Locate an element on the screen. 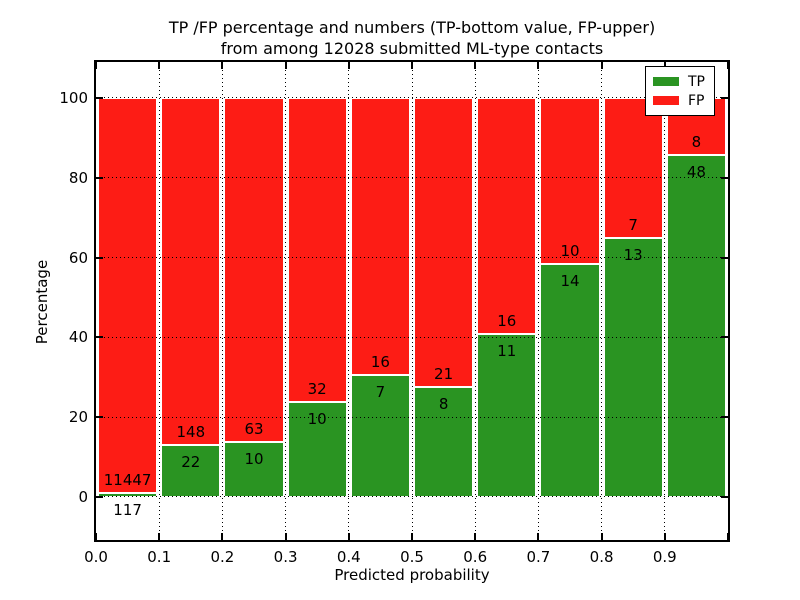 The width and height of the screenshot is (800, 600). x-tick-label: 0.4 is located at coordinates (348, 557).